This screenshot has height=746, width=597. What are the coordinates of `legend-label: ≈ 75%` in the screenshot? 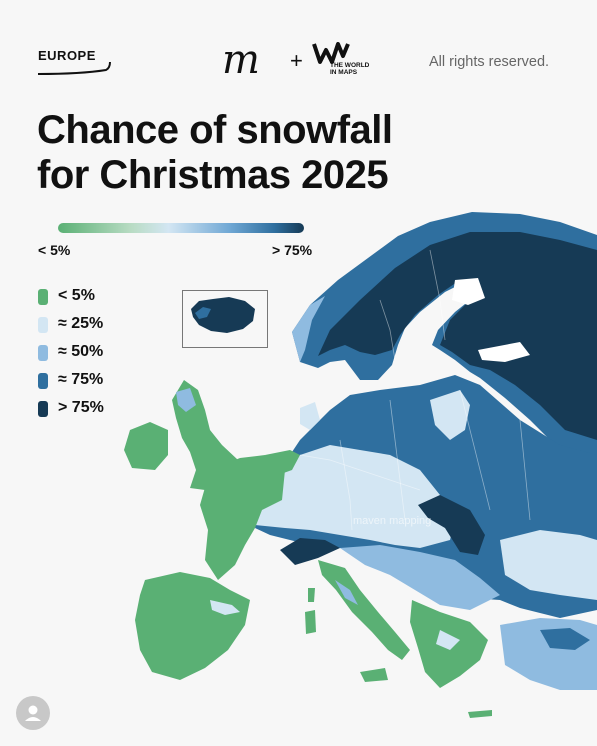 It's located at (81, 379).